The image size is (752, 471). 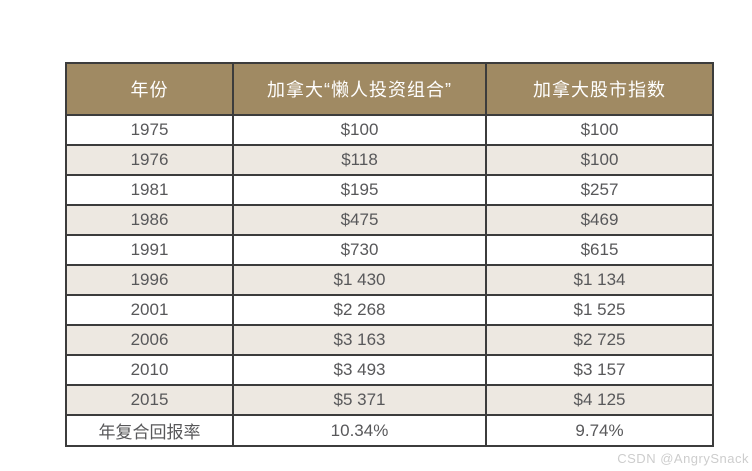 I want to click on portfolio-value-cell: $5 371, so click(x=359, y=400).